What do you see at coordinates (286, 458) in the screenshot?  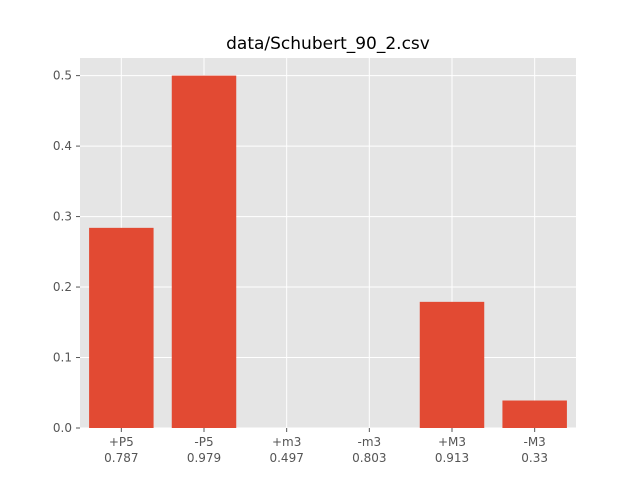 I see `x-tick-sublabel-2: 0.497` at bounding box center [286, 458].